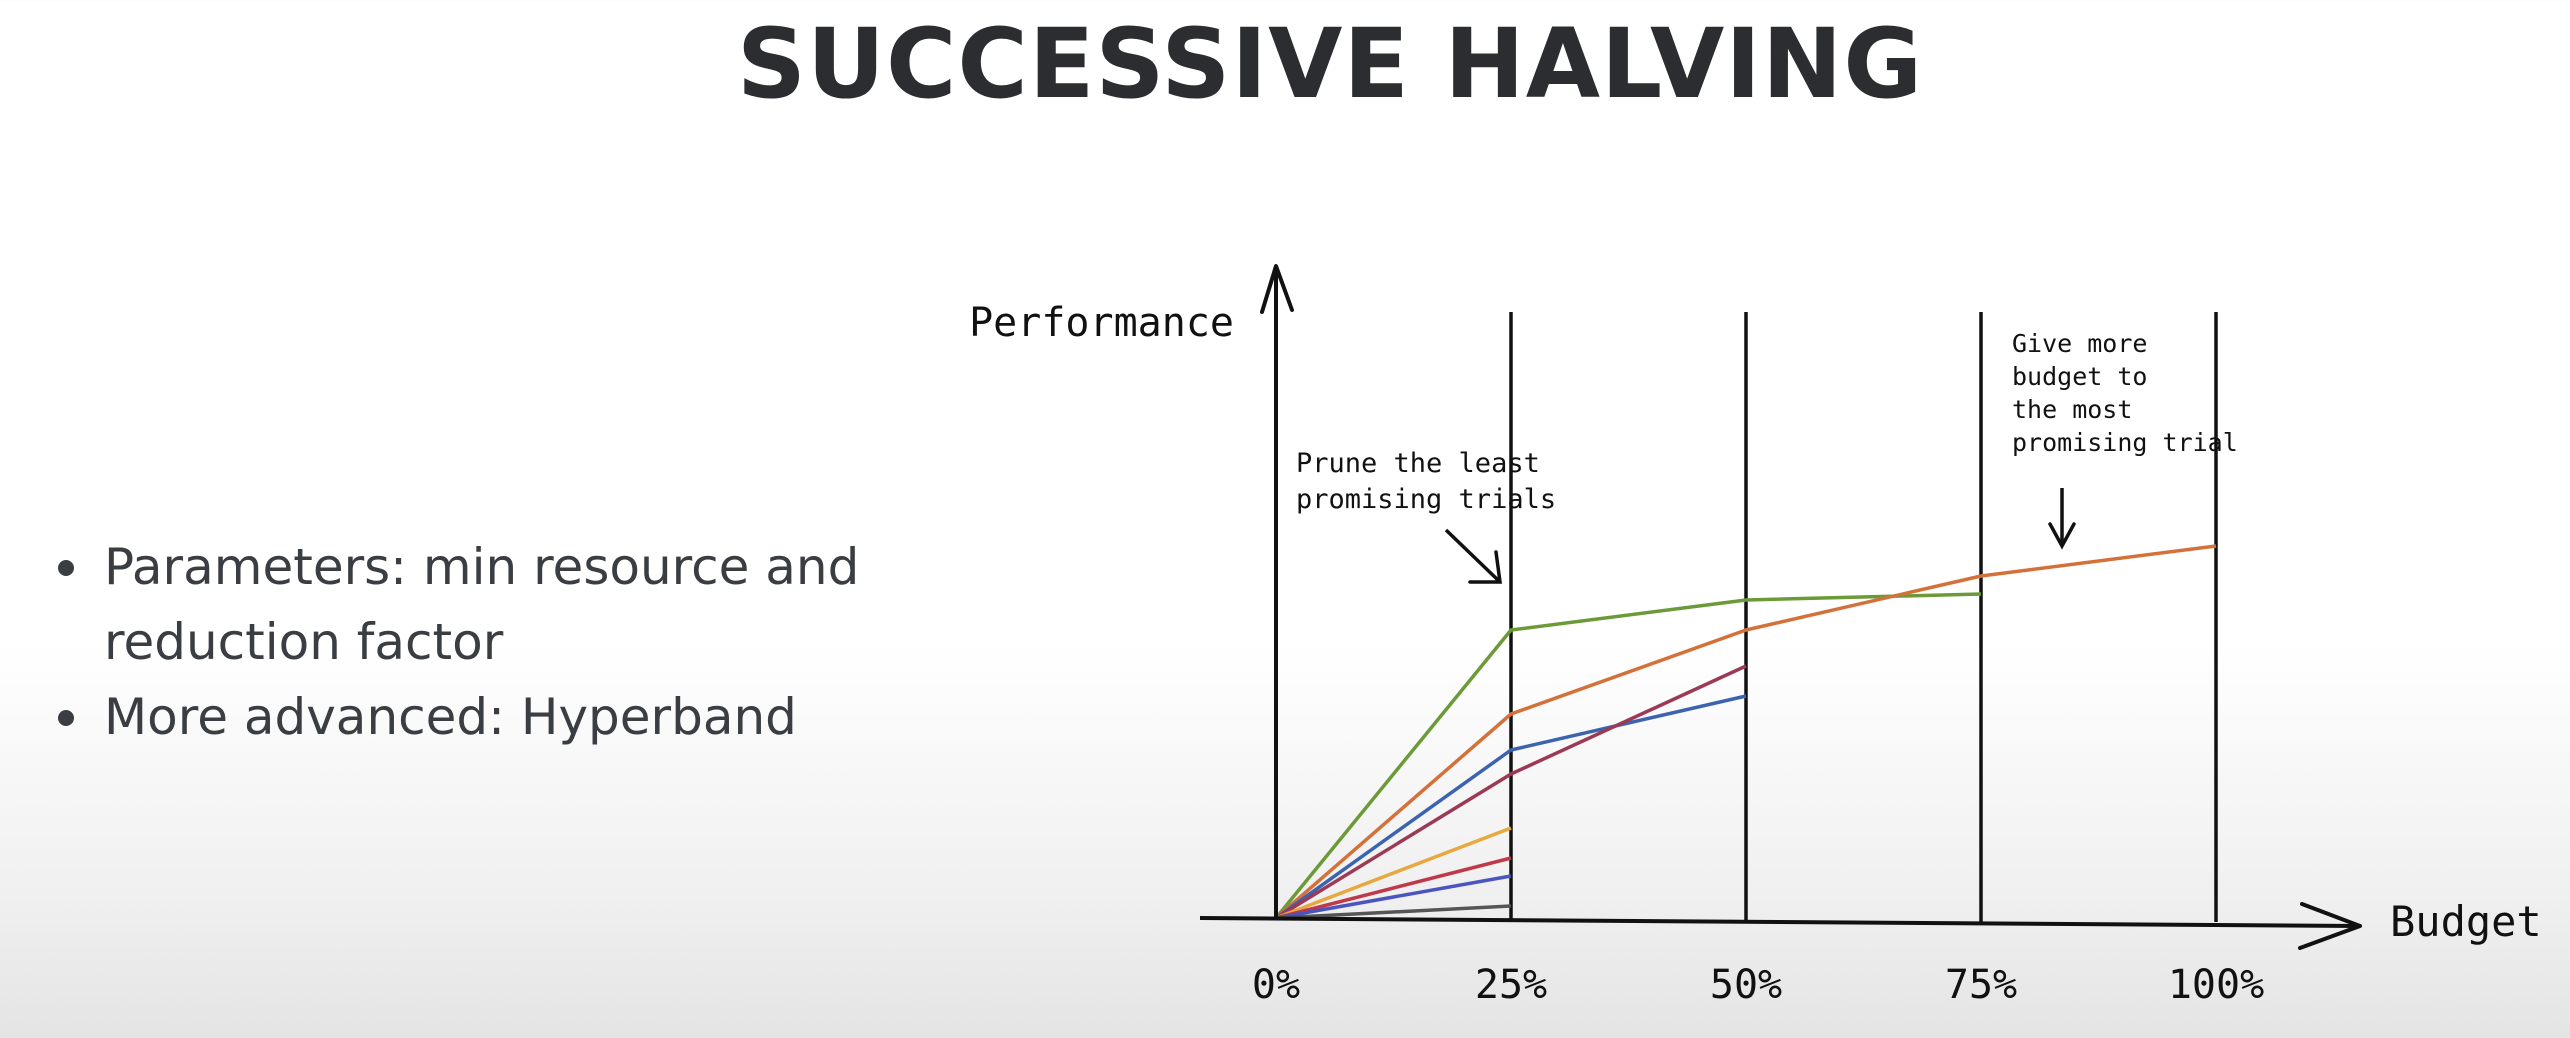 Image resolution: width=2570 pixels, height=1038 pixels. Describe the element at coordinates (2330, 926) in the screenshot. I see `x-axis-arrowhead-icon` at that location.